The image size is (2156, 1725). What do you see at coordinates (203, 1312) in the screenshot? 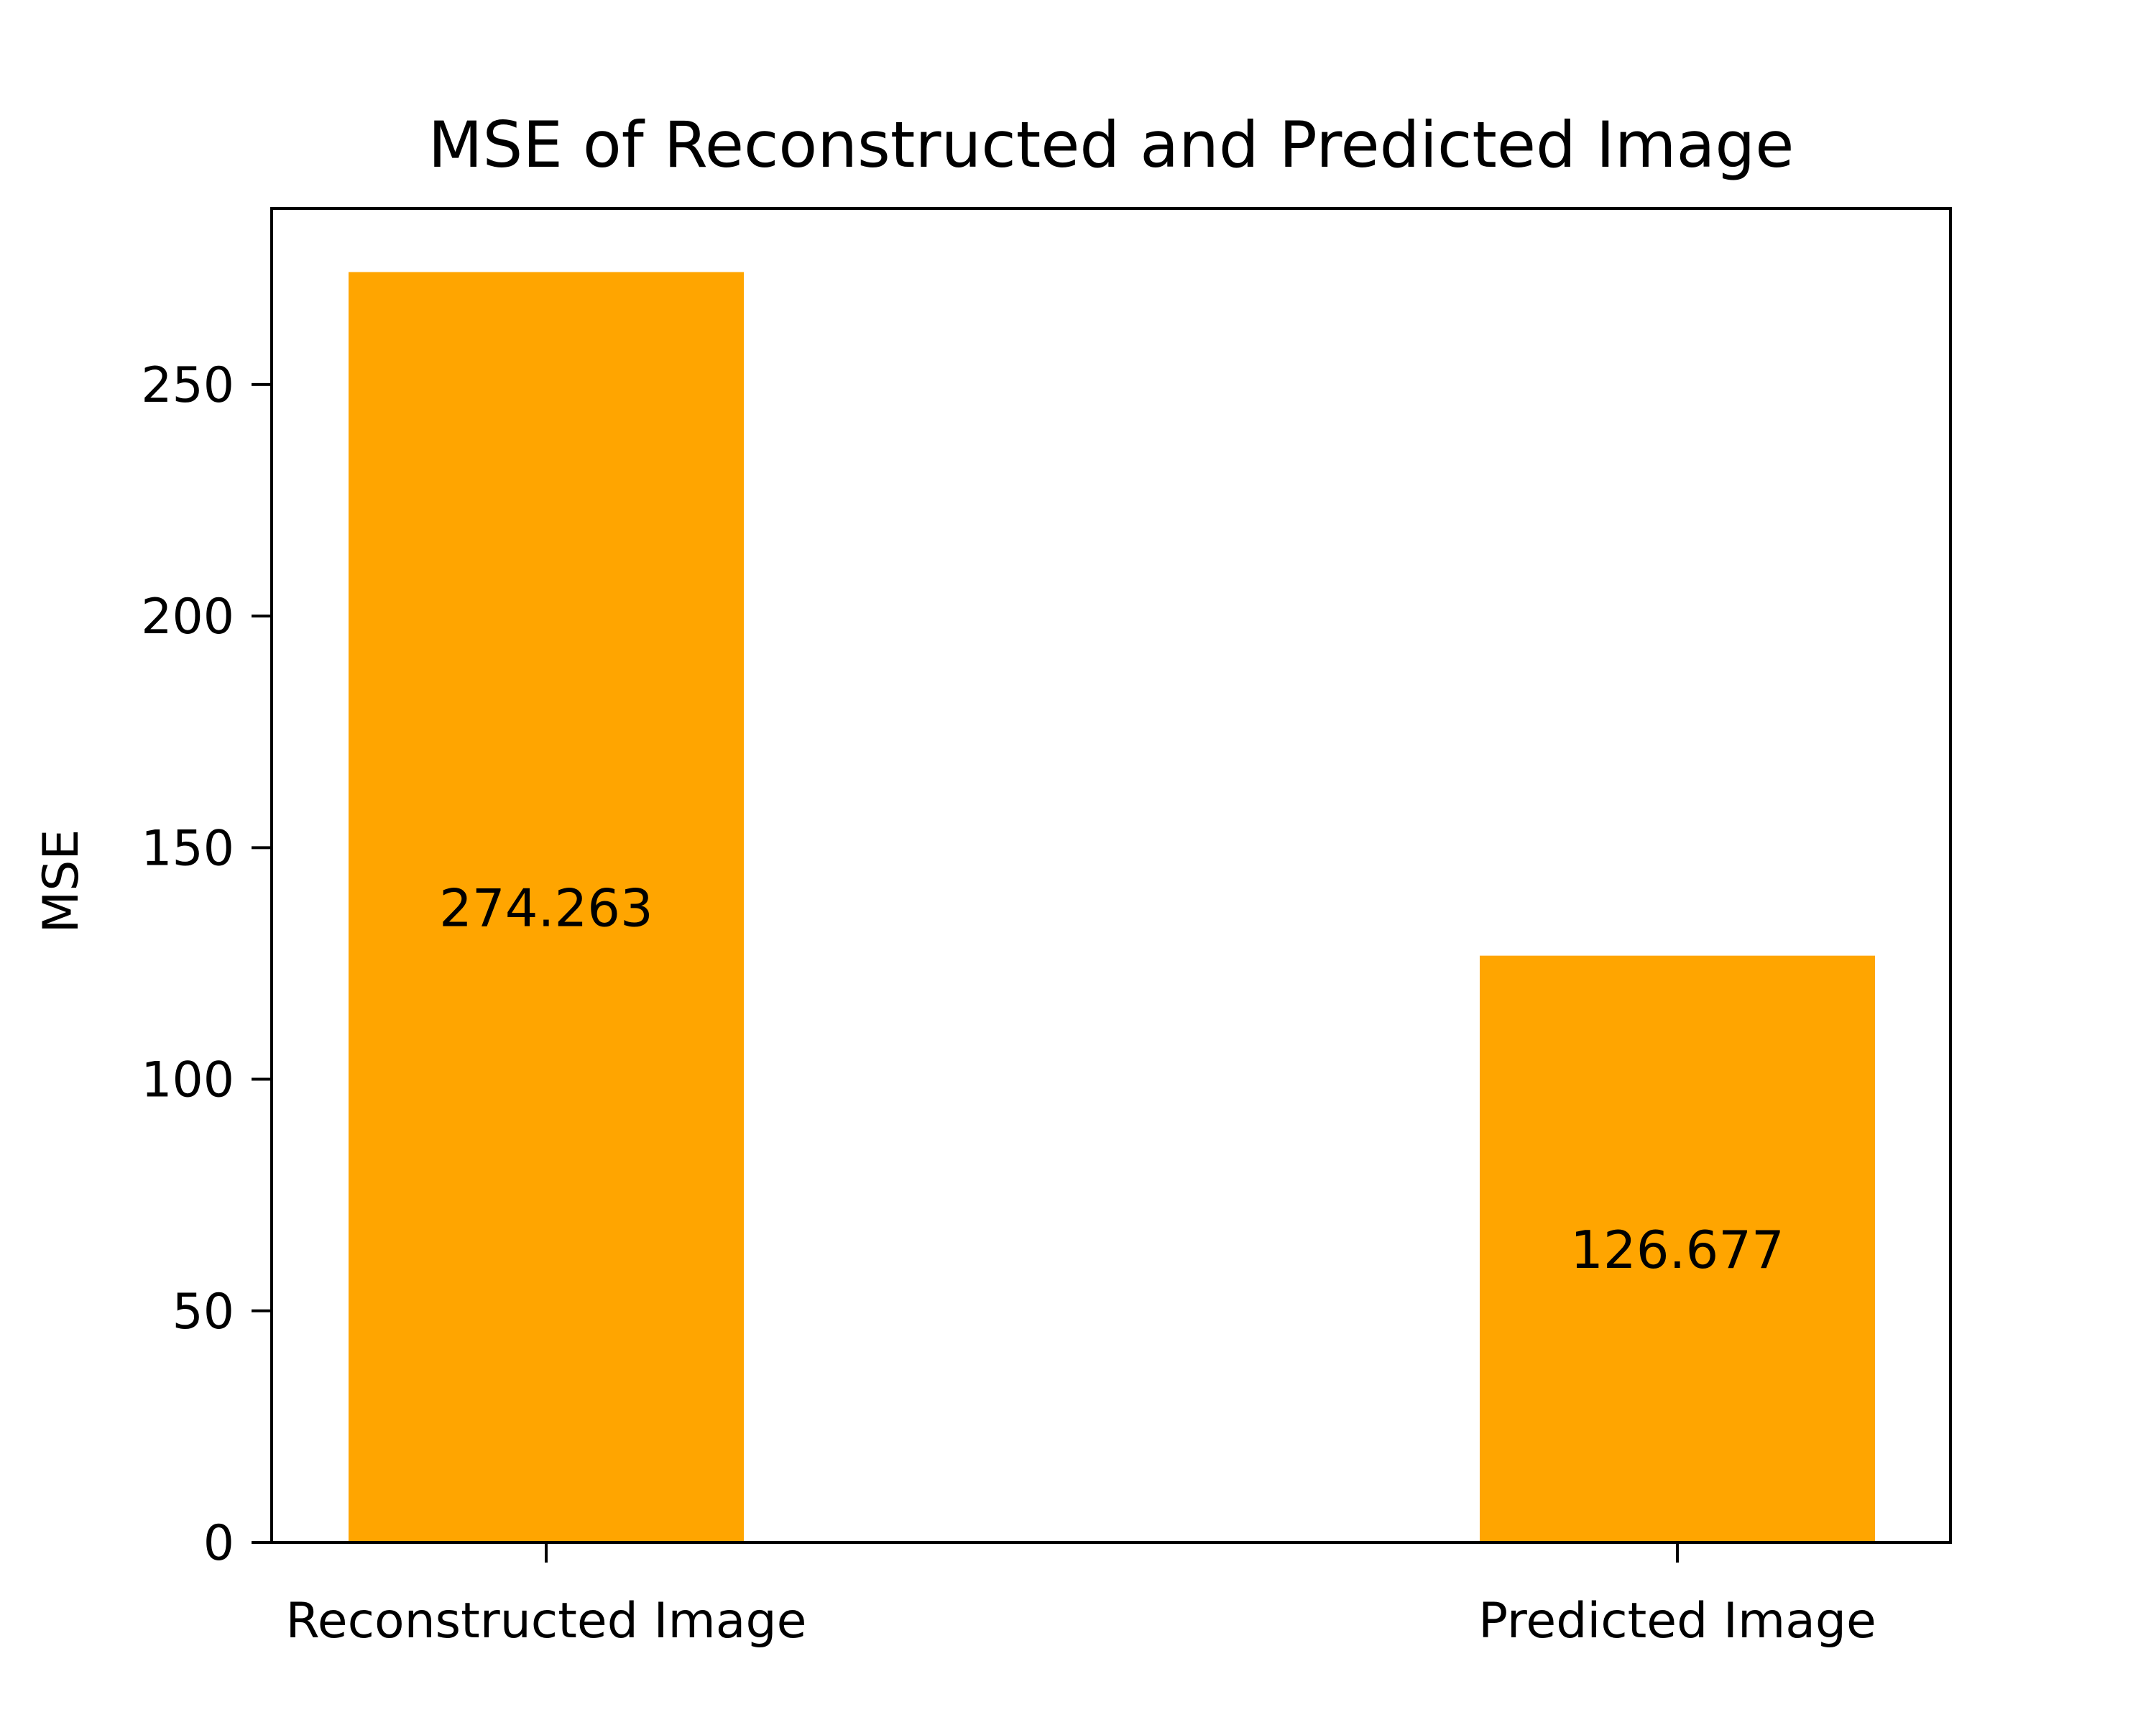
I see `y-tick-label-1: 50` at bounding box center [203, 1312].